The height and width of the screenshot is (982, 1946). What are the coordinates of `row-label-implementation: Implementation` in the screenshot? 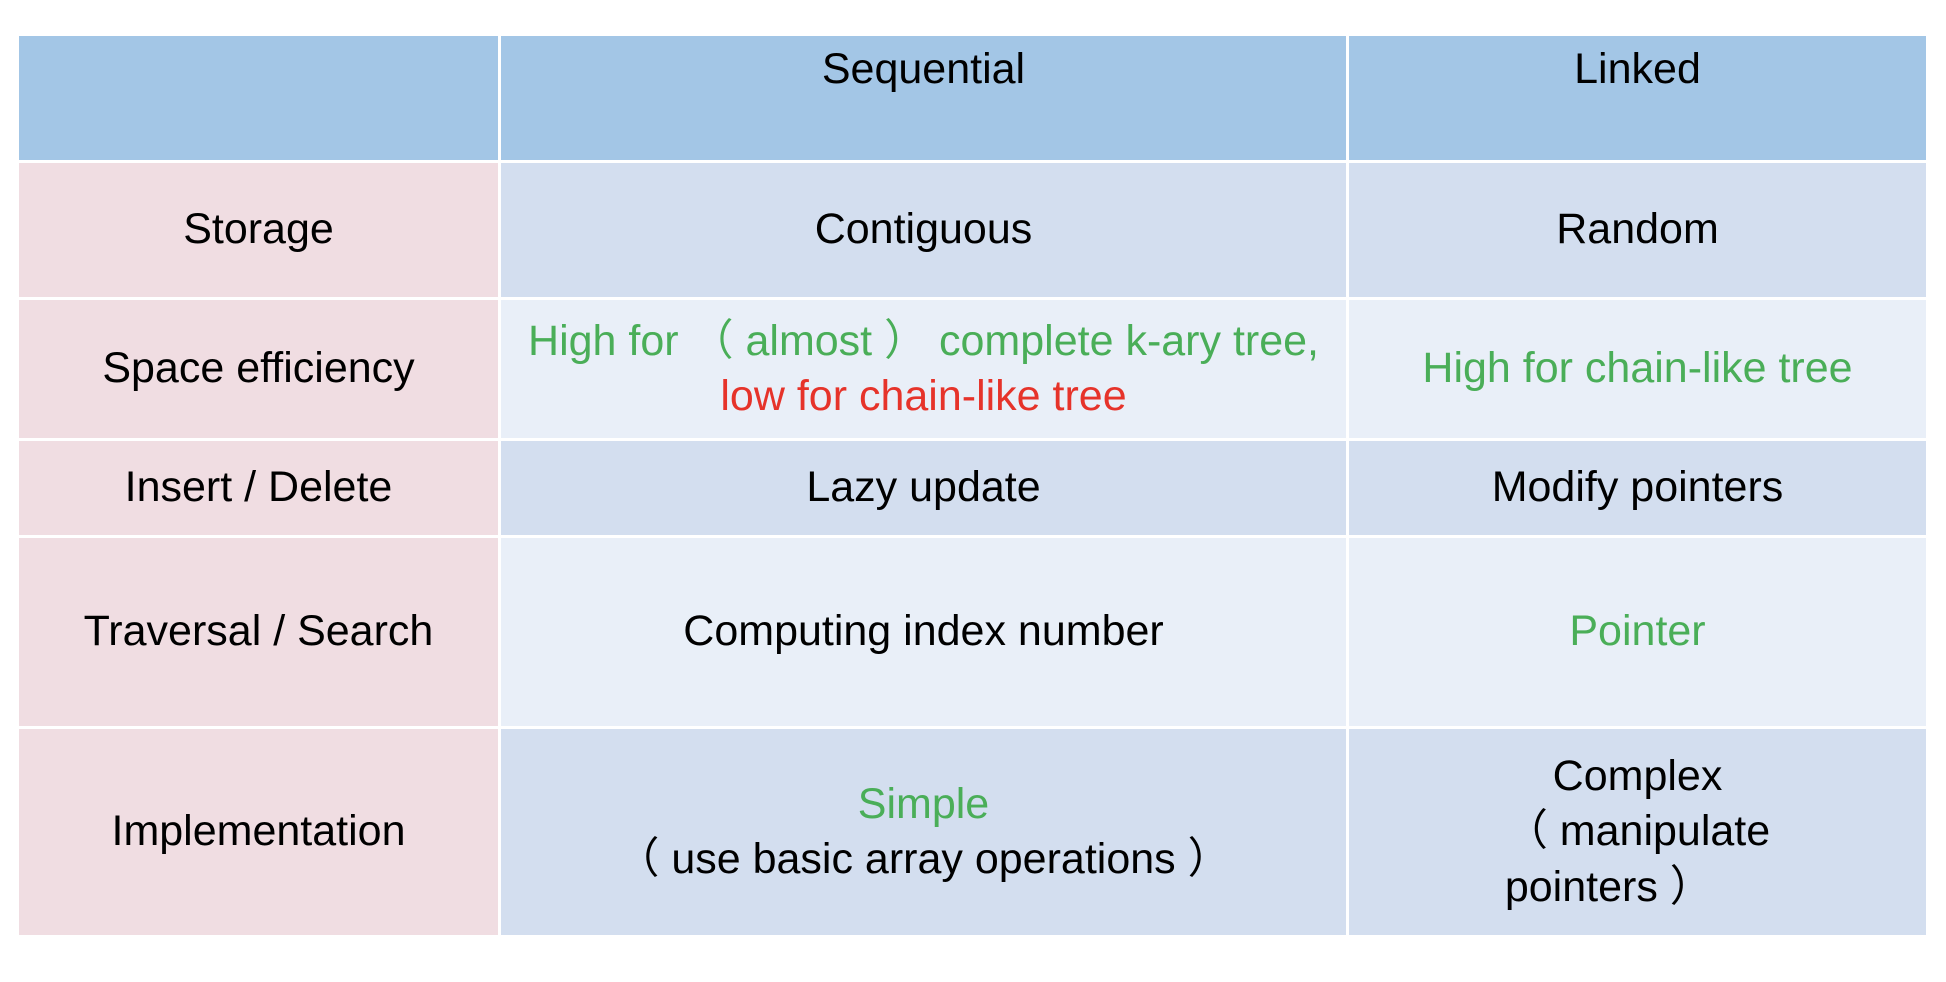 It's located at (258, 832).